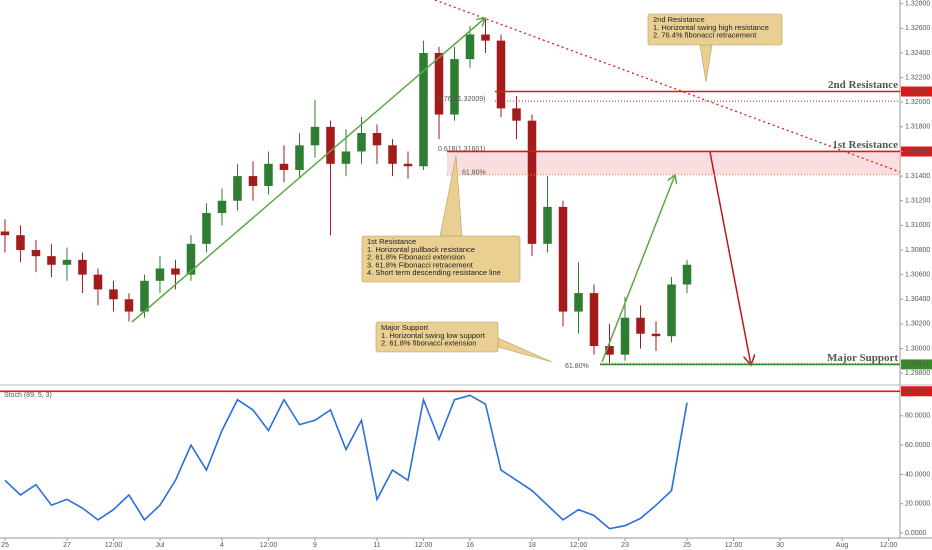 Image resolution: width=932 pixels, height=550 pixels. Describe the element at coordinates (673, 163) in the screenshot. I see `zone-layer` at that location.